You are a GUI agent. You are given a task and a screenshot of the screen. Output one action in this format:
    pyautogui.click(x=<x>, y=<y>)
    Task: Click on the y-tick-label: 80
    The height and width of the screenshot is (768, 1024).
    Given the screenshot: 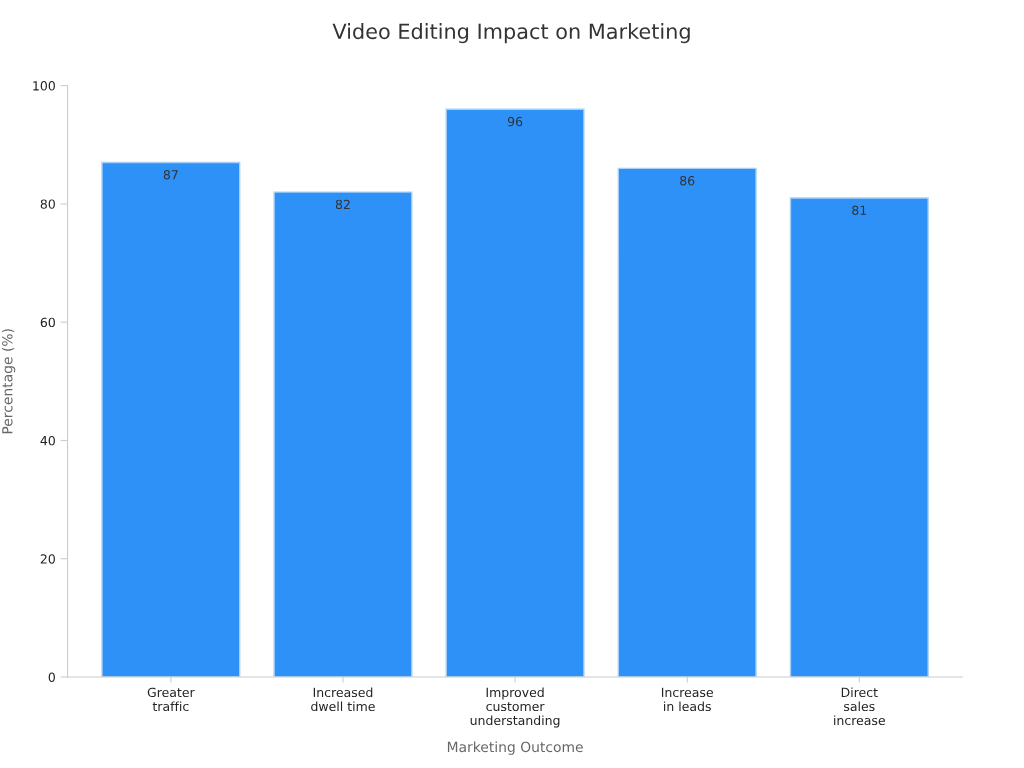 What is the action you would take?
    pyautogui.click(x=47, y=204)
    